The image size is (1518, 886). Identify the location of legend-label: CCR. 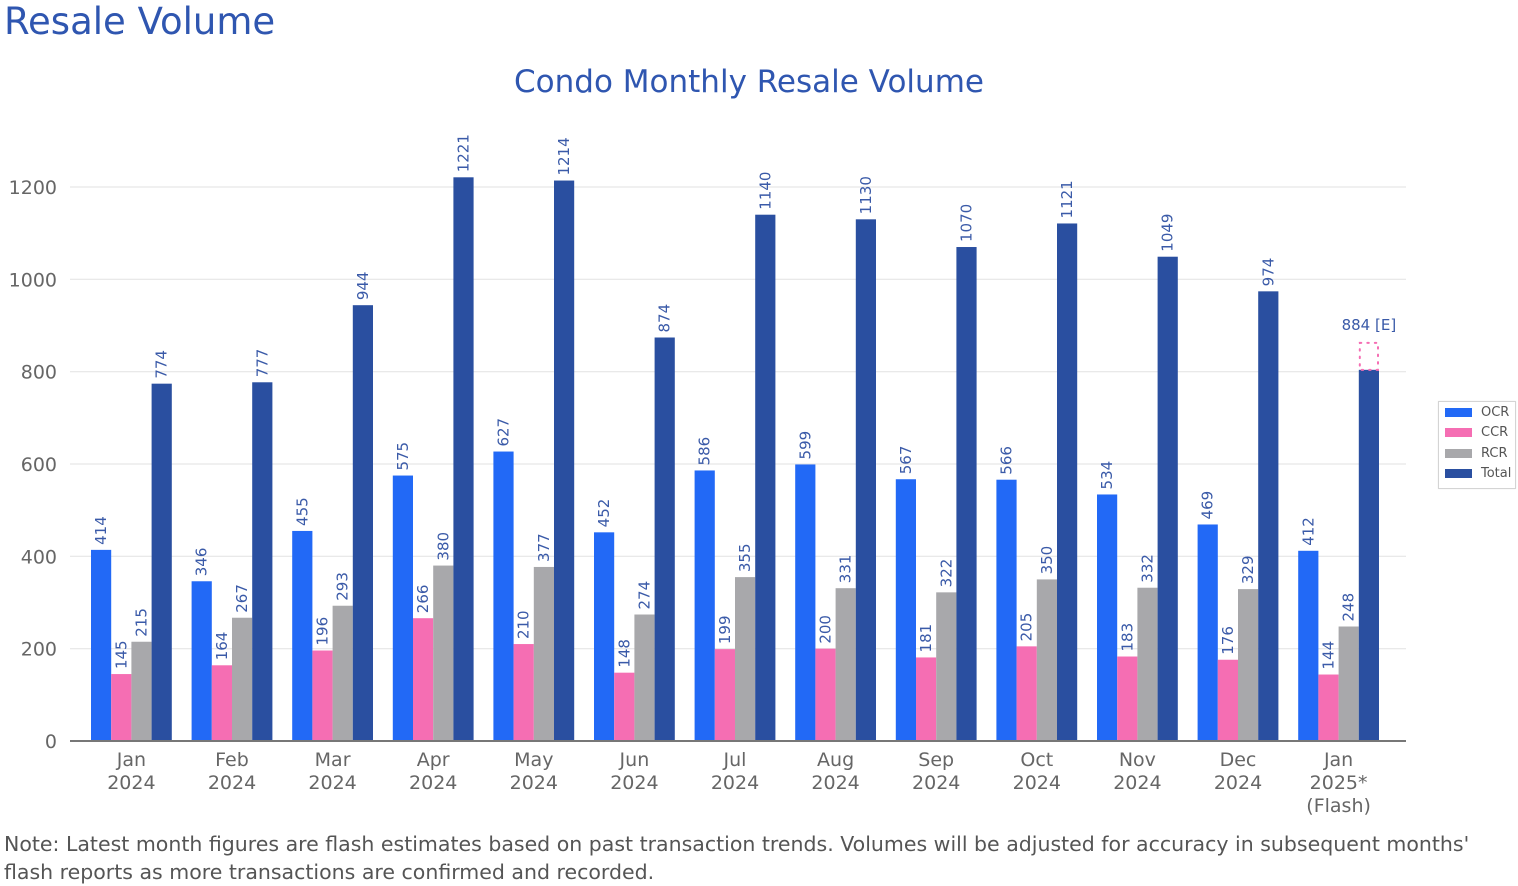
(1495, 433).